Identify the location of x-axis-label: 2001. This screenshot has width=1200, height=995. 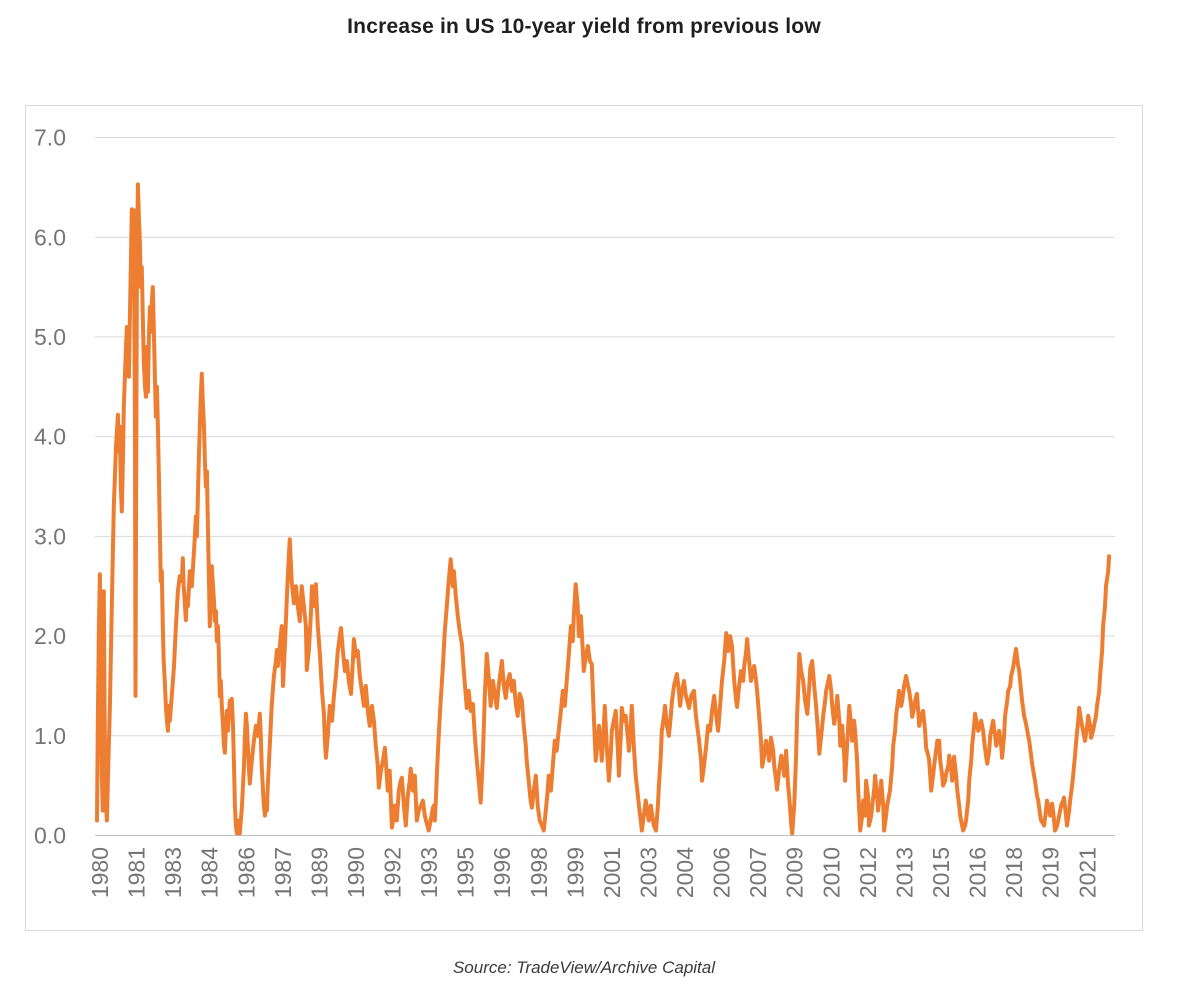
(612, 872).